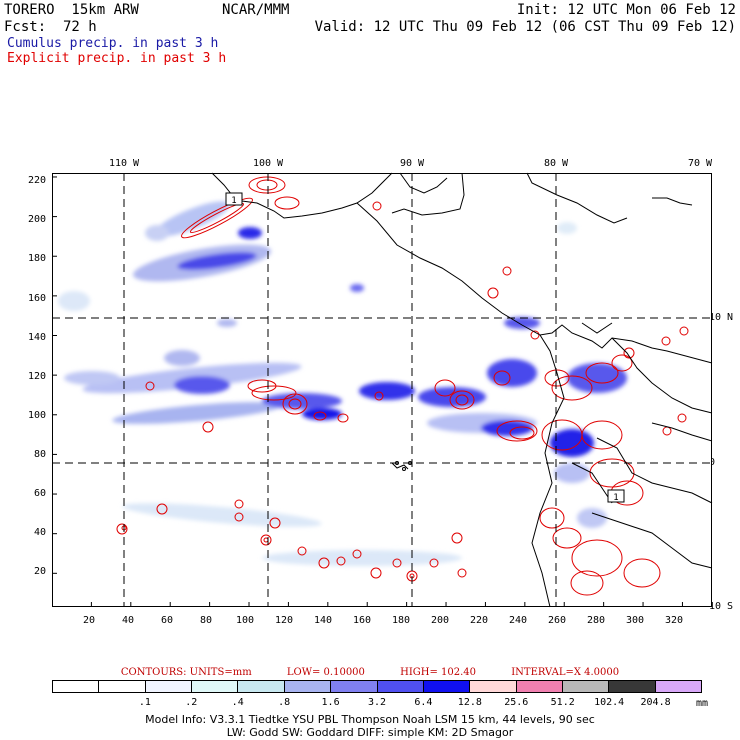 Image resolution: width=740 pixels, height=740 pixels. I want to click on x-tick-label: 20, so click(89, 620).